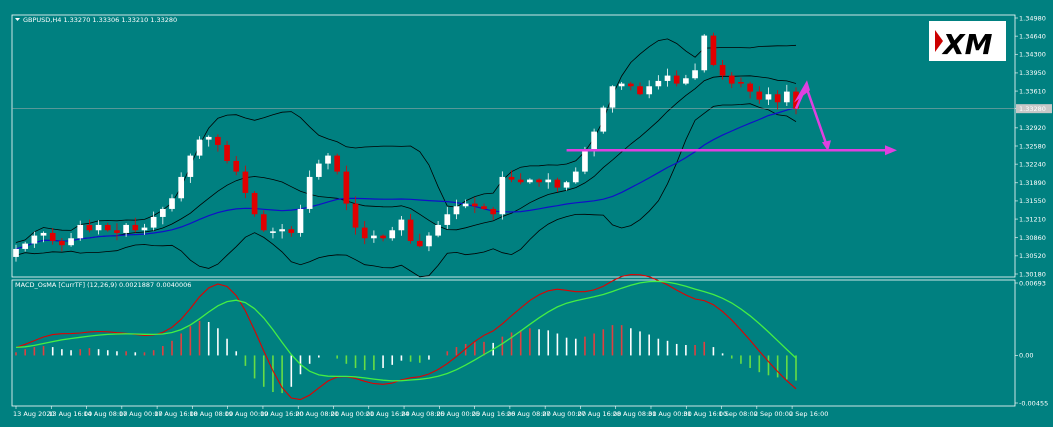  Describe the element at coordinates (17, 19) in the screenshot. I see `menu-triangle-icon` at that location.